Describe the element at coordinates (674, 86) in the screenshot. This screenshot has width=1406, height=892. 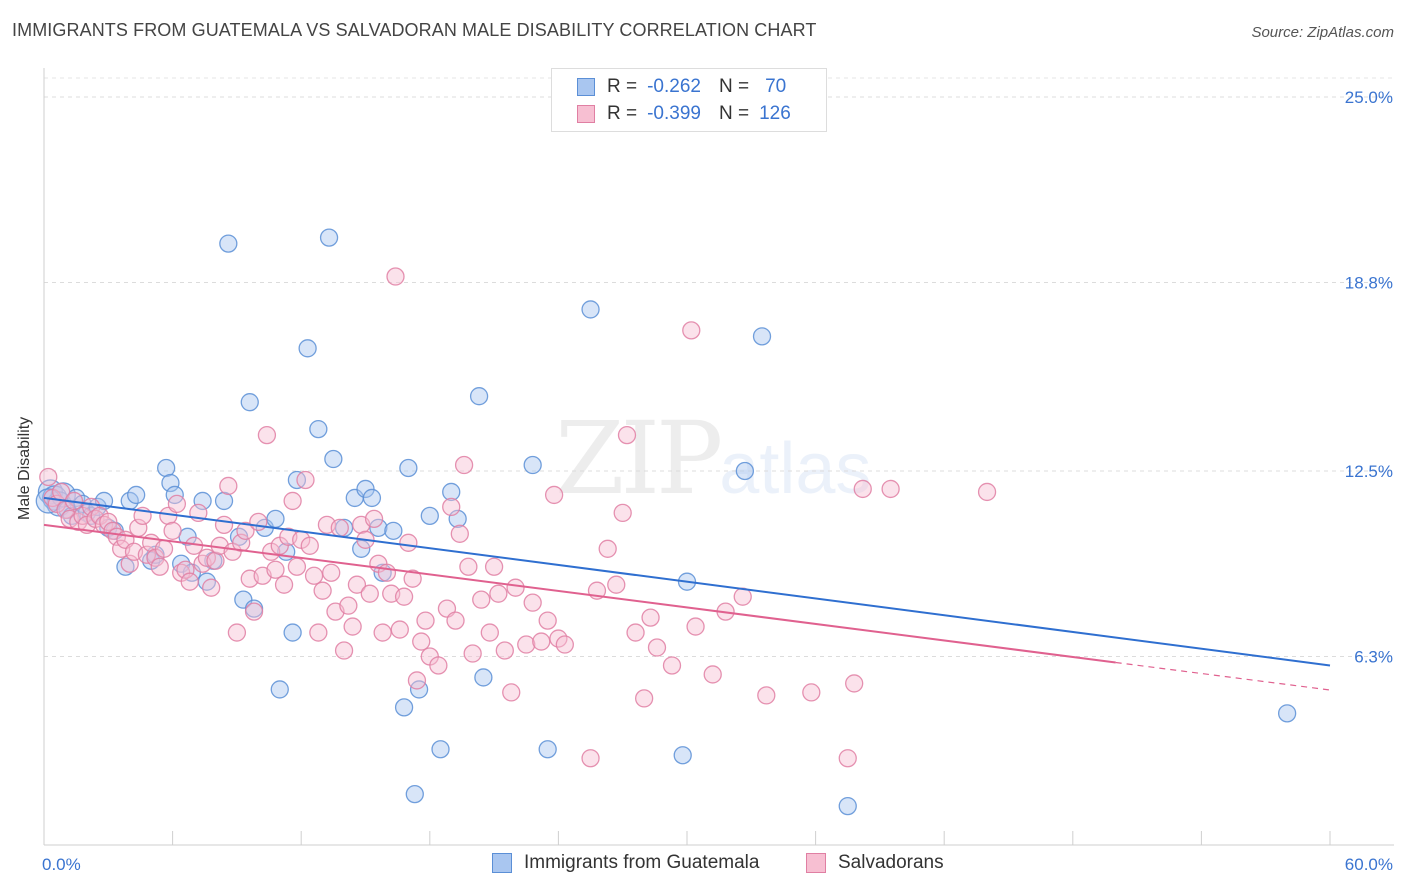
I see `legend-r-value: -0.262` at that location.